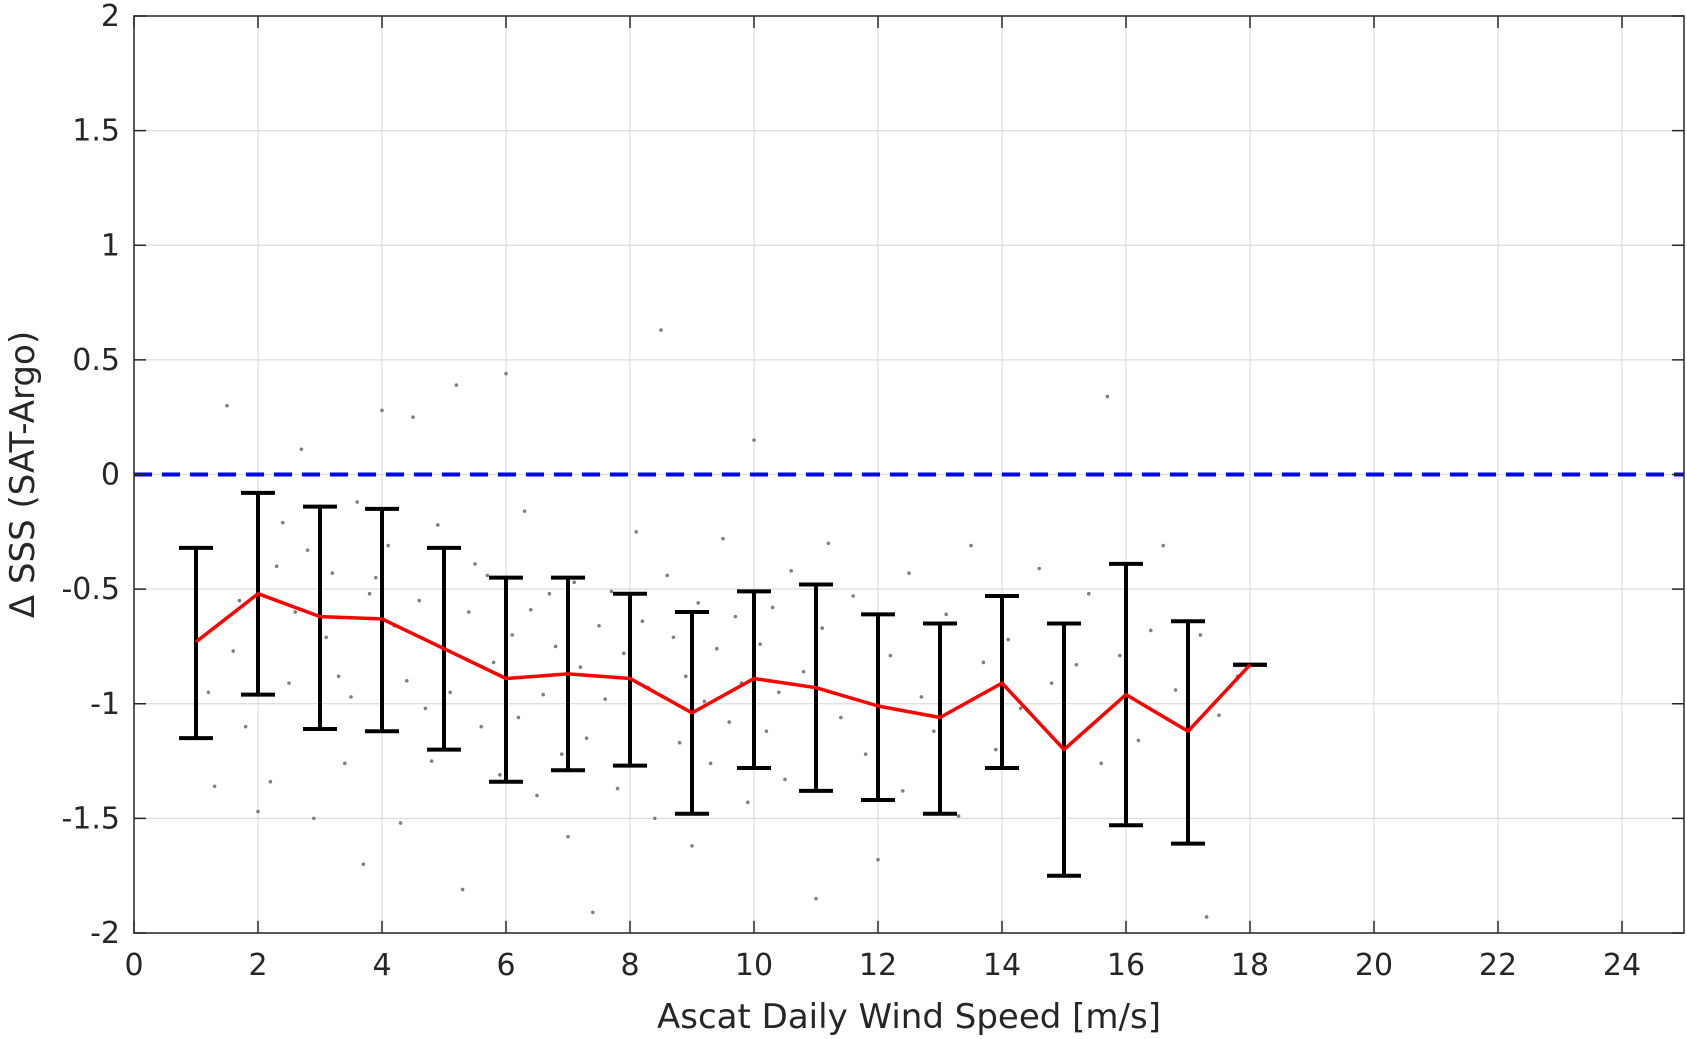 This screenshot has width=1687, height=1039. What do you see at coordinates (257, 965) in the screenshot?
I see `x-tick-label: 2` at bounding box center [257, 965].